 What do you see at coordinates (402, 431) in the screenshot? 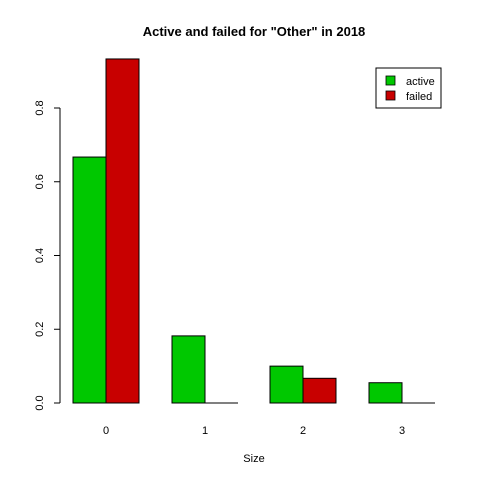
I see `x-tick-label-3: 3` at bounding box center [402, 431].